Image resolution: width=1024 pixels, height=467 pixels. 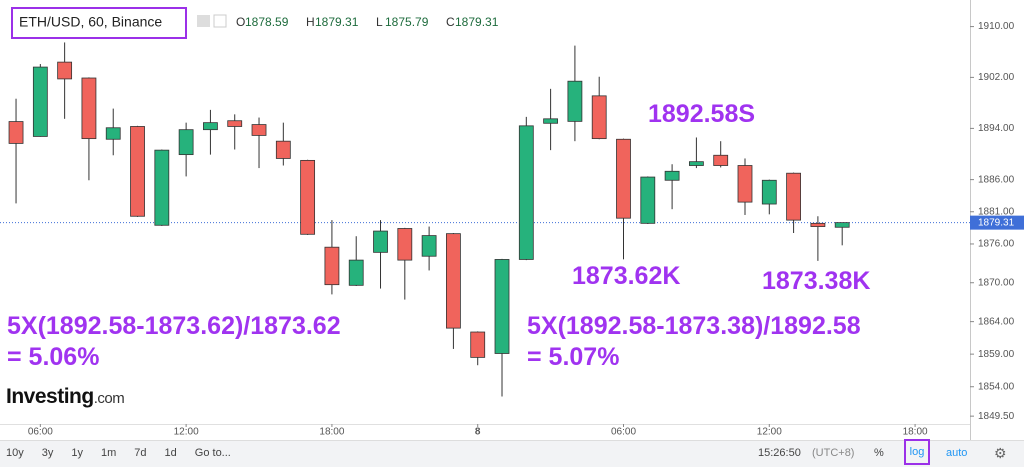 I want to click on logo-suffix: .com, so click(x=109, y=398).